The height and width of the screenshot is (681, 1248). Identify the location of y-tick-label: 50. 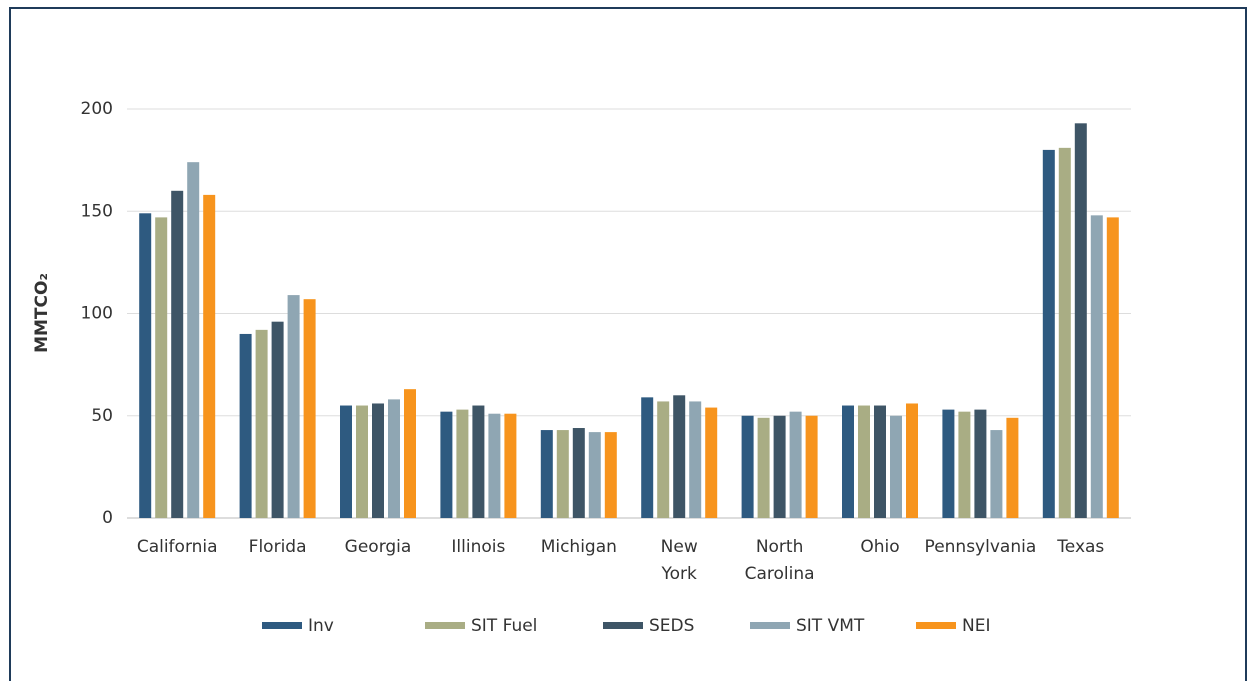
(102, 416).